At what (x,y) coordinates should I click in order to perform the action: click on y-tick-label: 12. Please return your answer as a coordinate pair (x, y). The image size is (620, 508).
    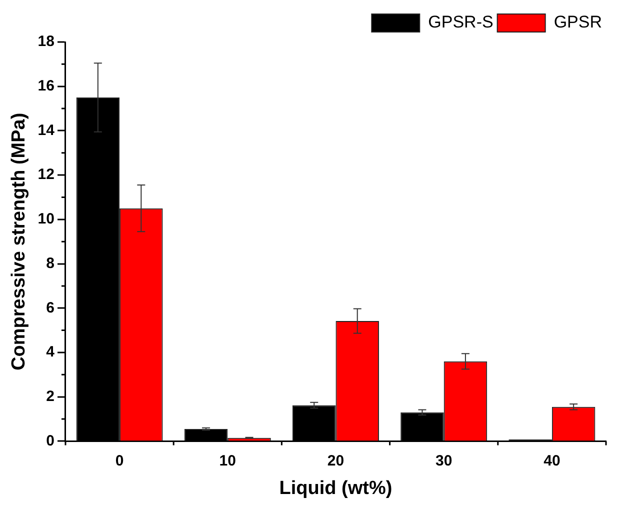
    Looking at the image, I should click on (46, 175).